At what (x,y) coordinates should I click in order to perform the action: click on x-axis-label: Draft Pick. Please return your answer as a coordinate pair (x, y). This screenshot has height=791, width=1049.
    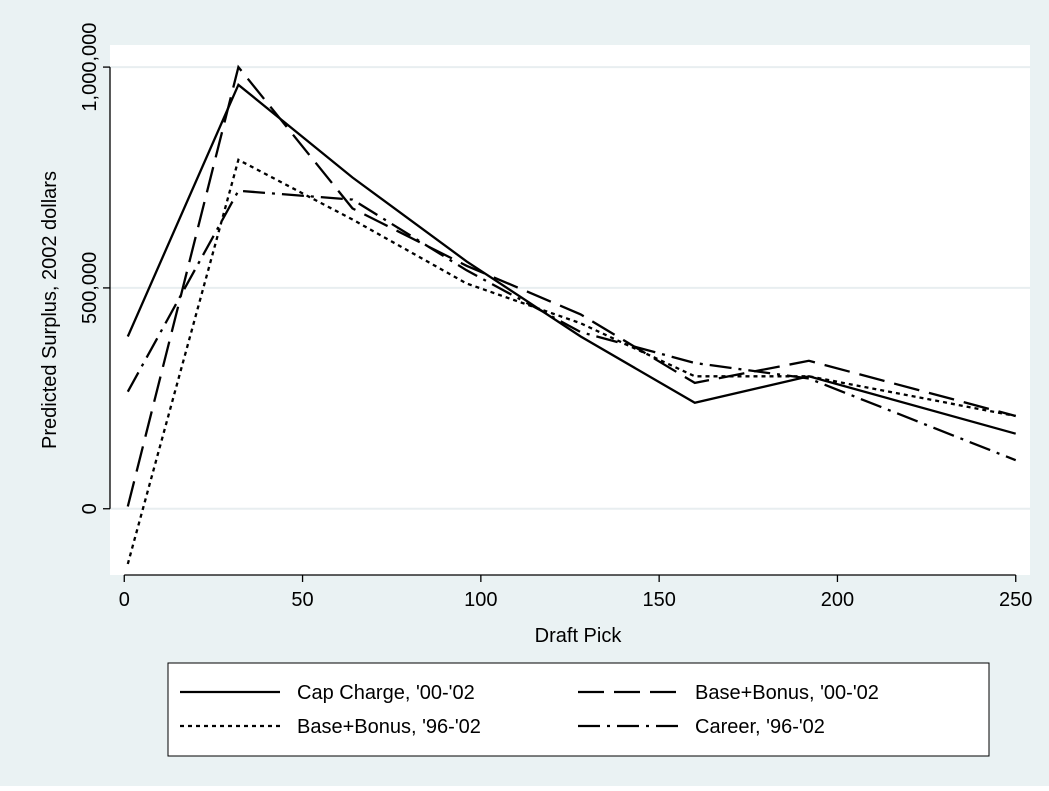
    Looking at the image, I should click on (579, 636).